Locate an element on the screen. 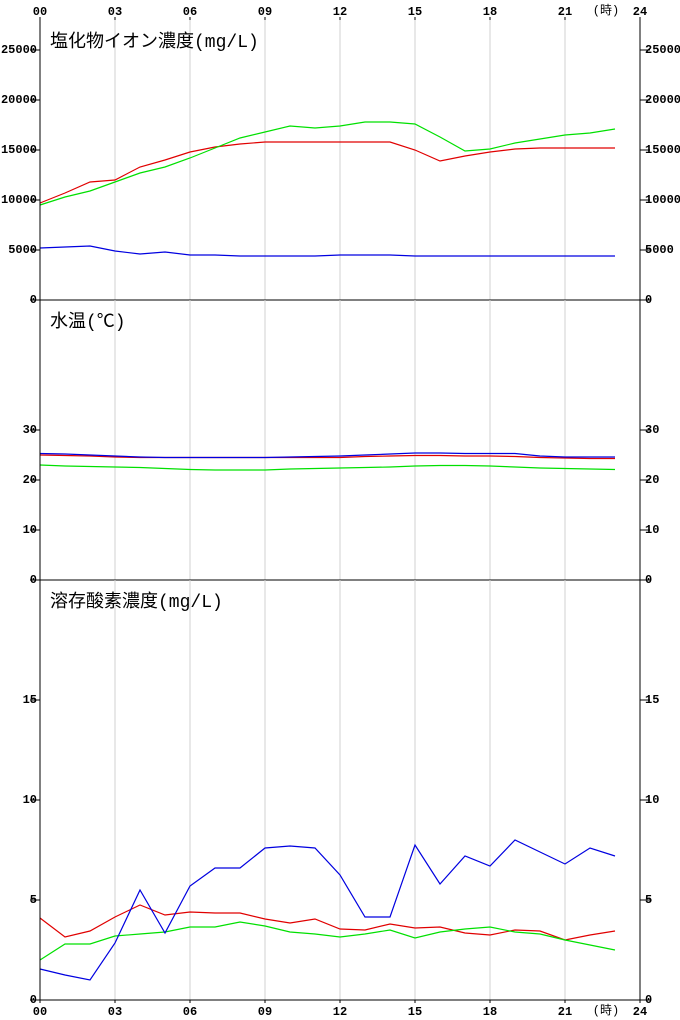  panel-title: 溶存酸素濃度(mg/L) is located at coordinates (136, 602).